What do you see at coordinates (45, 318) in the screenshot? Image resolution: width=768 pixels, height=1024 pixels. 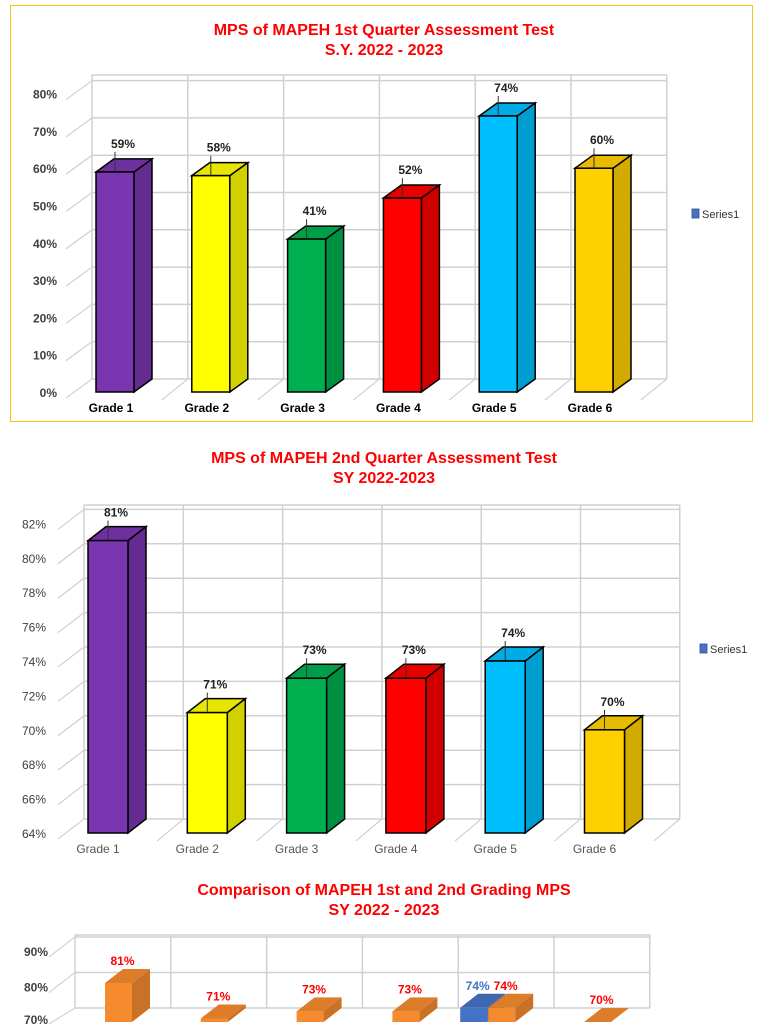 I see `y-tick-label: 20%` at bounding box center [45, 318].